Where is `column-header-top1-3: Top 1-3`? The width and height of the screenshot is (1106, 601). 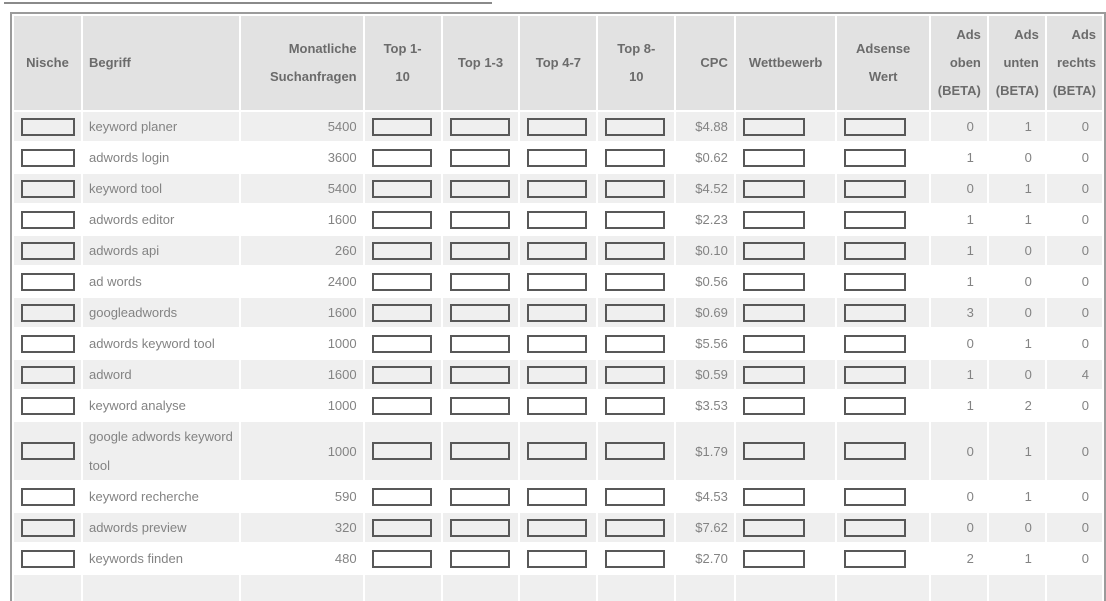 column-header-top1-3: Top 1-3 is located at coordinates (480, 63).